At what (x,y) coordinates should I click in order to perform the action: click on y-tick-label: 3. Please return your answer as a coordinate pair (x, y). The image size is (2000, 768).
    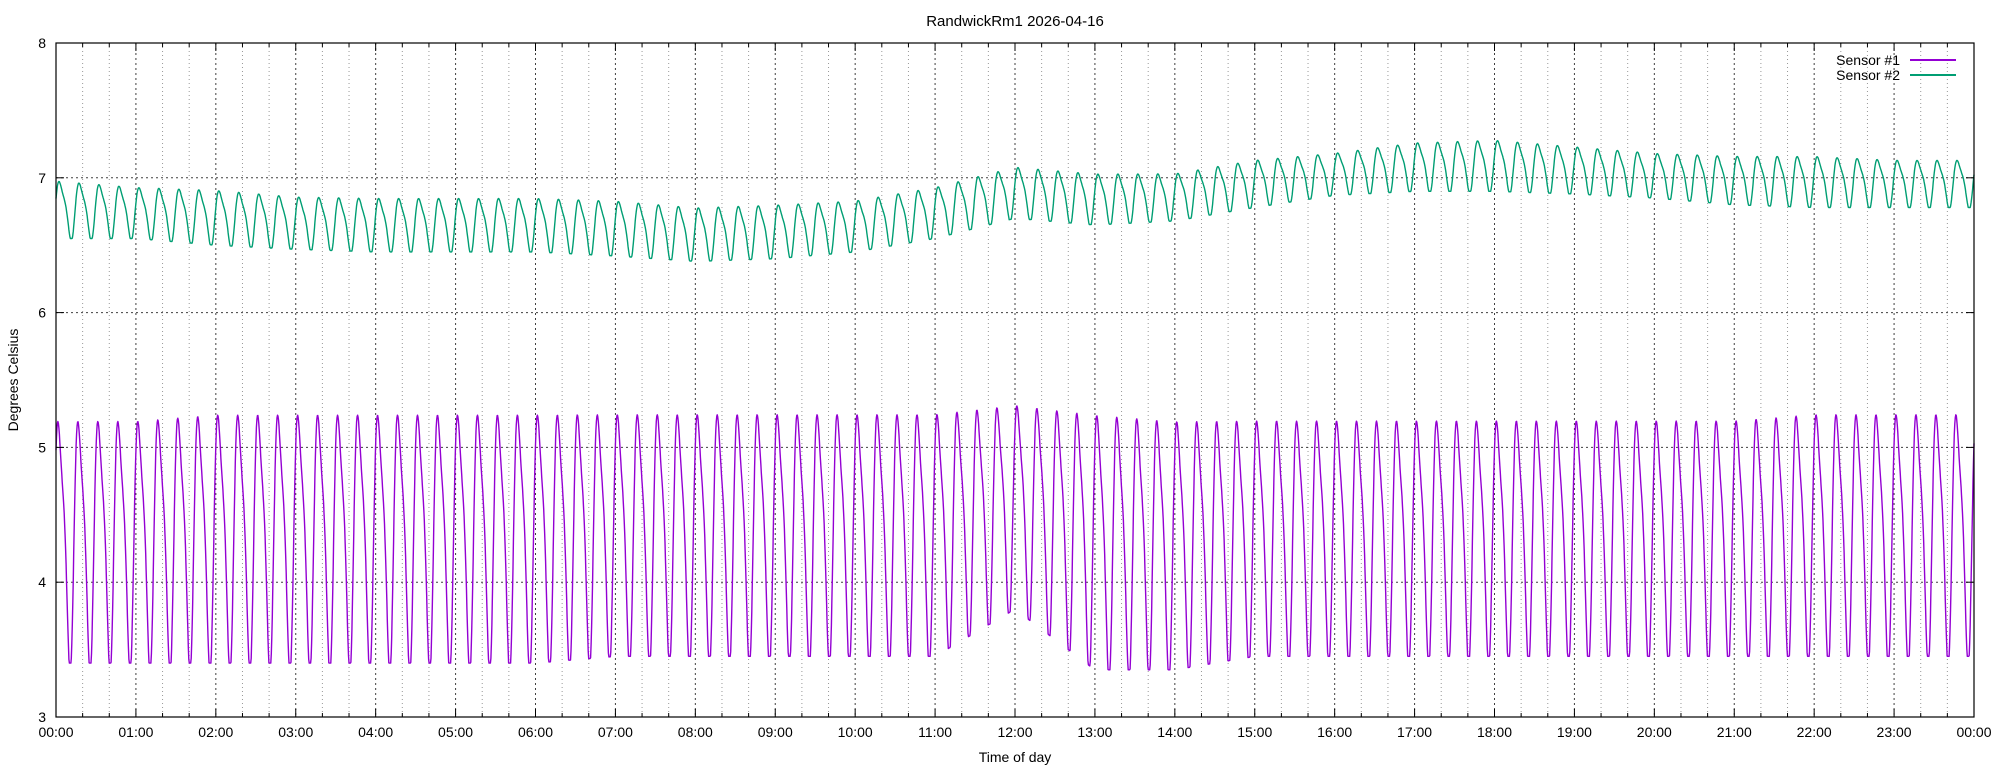
    Looking at the image, I should click on (42, 717).